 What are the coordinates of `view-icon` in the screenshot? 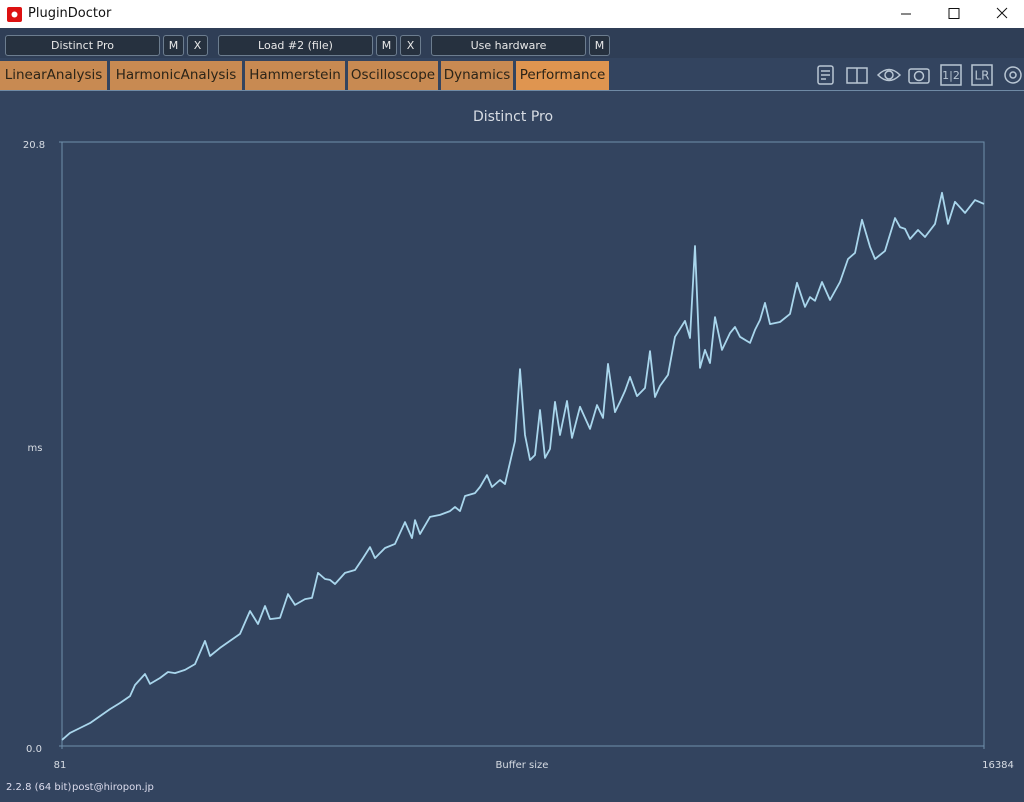 It's located at (889, 75).